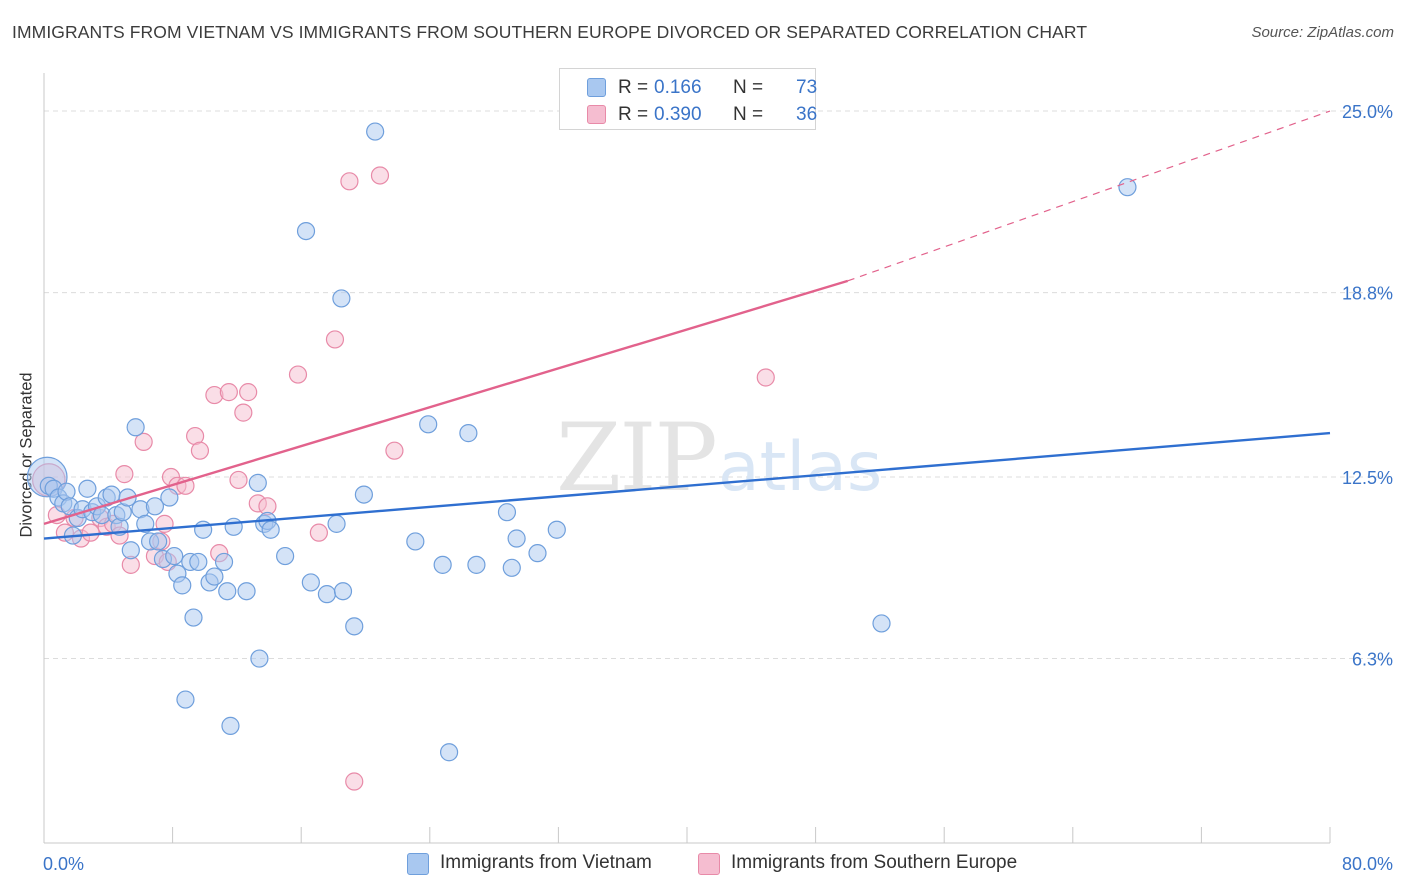 This screenshot has height=892, width=1406. I want to click on legend-r-value: 0.166, so click(678, 87).